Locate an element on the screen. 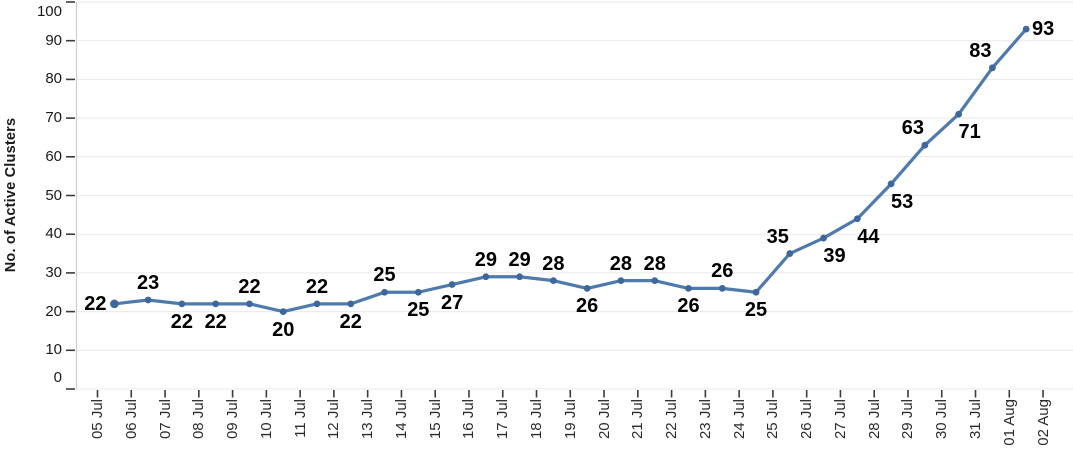 This screenshot has width=1073, height=460. data-point-label: 83 is located at coordinates (980, 50).